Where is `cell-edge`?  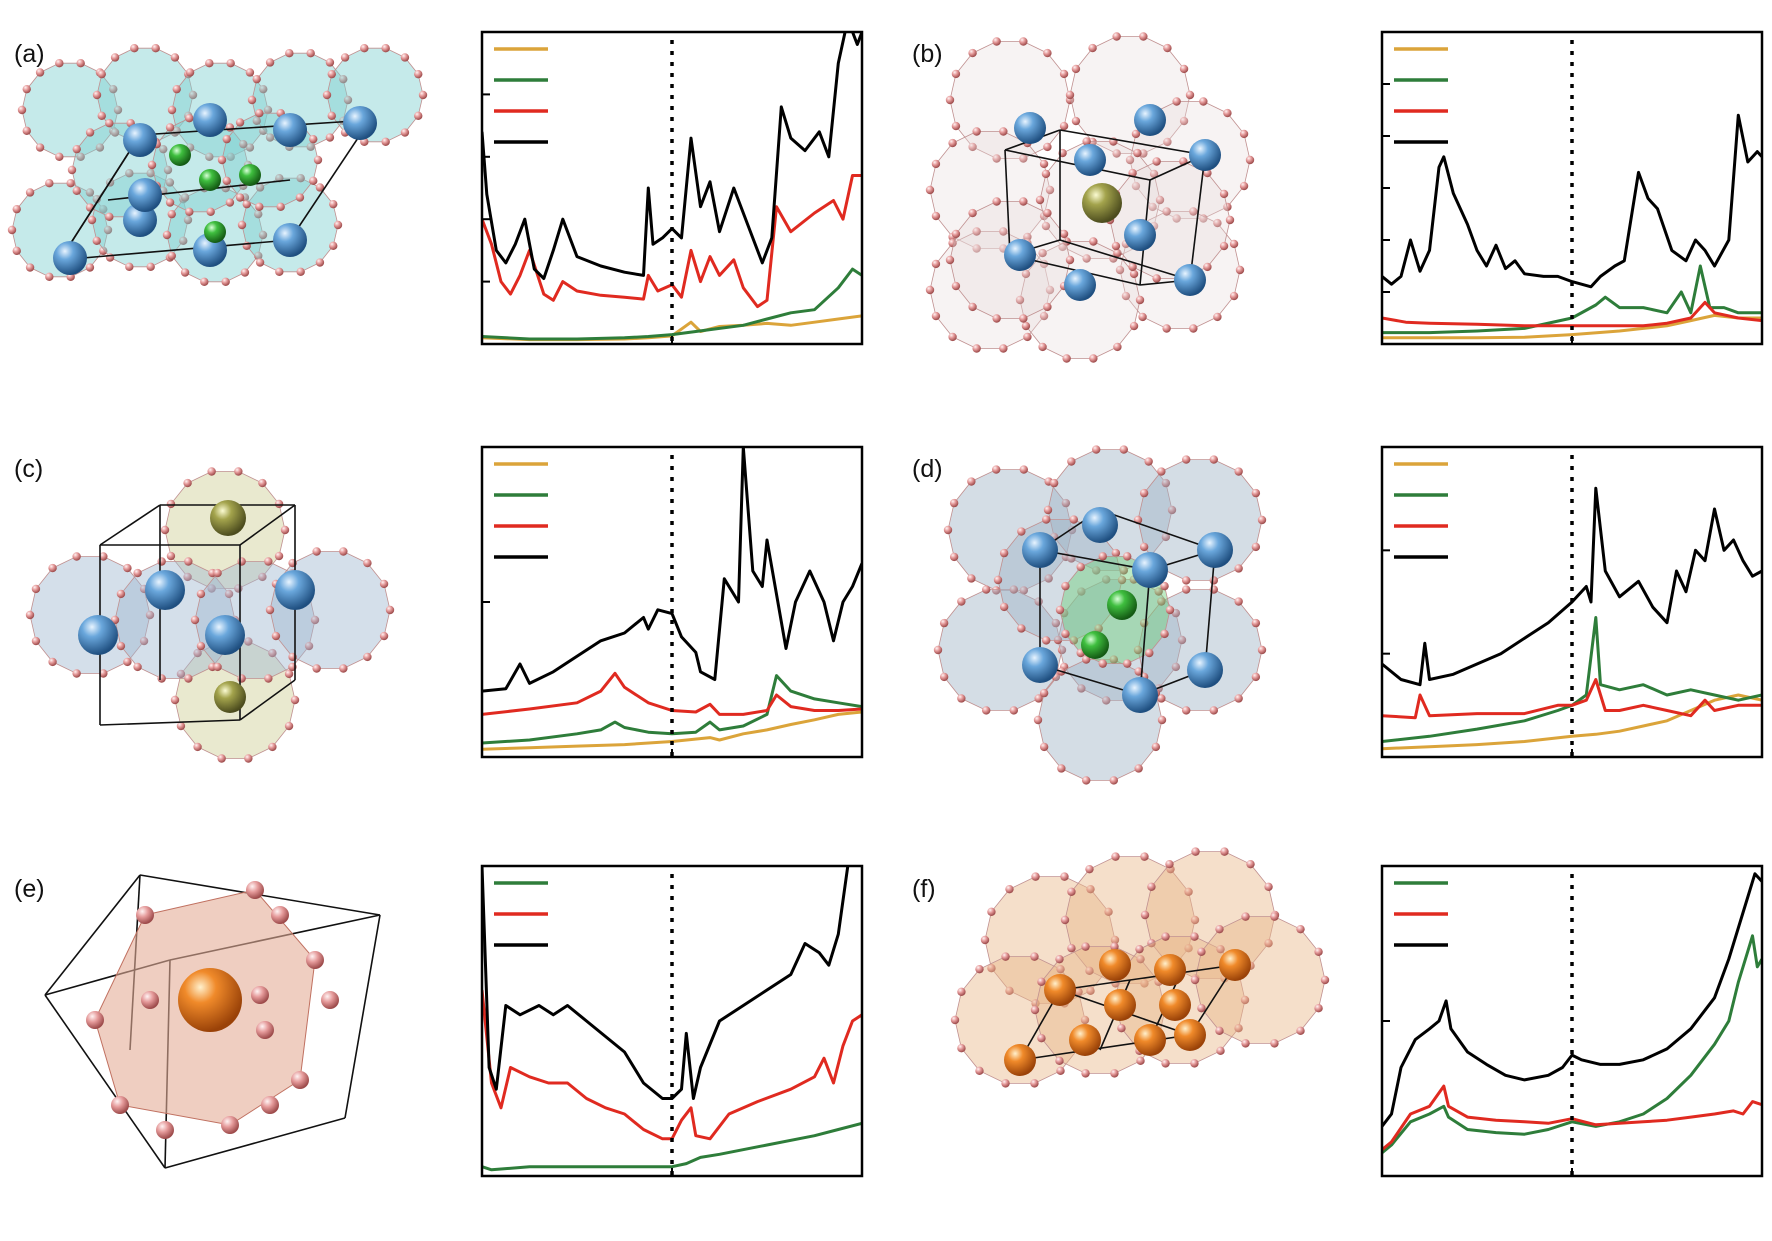 cell-edge is located at coordinates (1157, 530).